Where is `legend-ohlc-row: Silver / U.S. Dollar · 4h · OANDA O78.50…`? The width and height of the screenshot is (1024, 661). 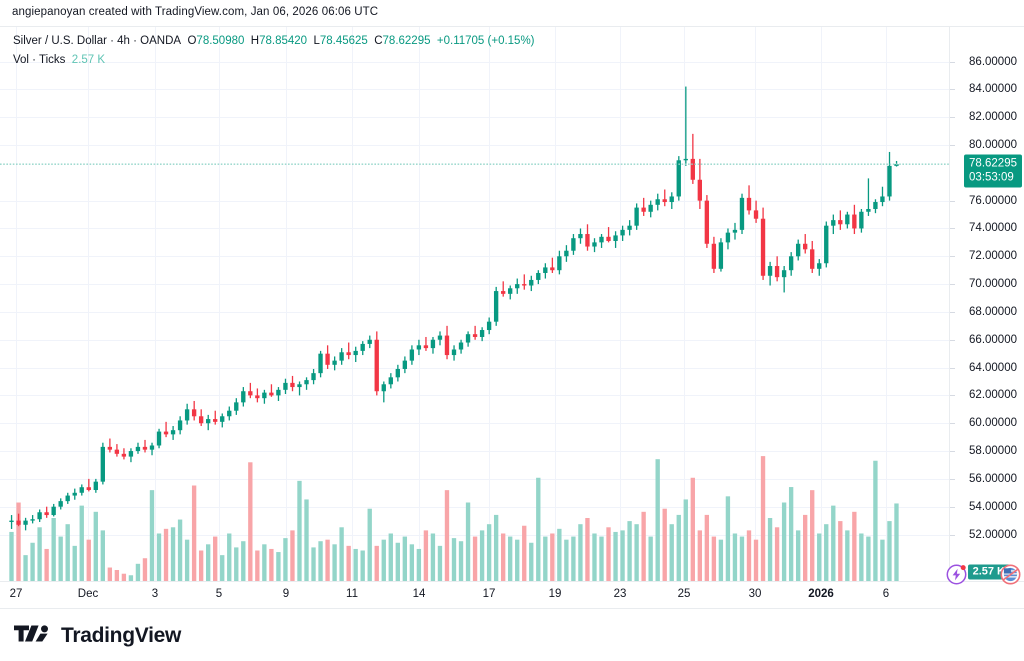
legend-ohlc-row: Silver / U.S. Dollar · 4h · OANDA O78.50… is located at coordinates (274, 41).